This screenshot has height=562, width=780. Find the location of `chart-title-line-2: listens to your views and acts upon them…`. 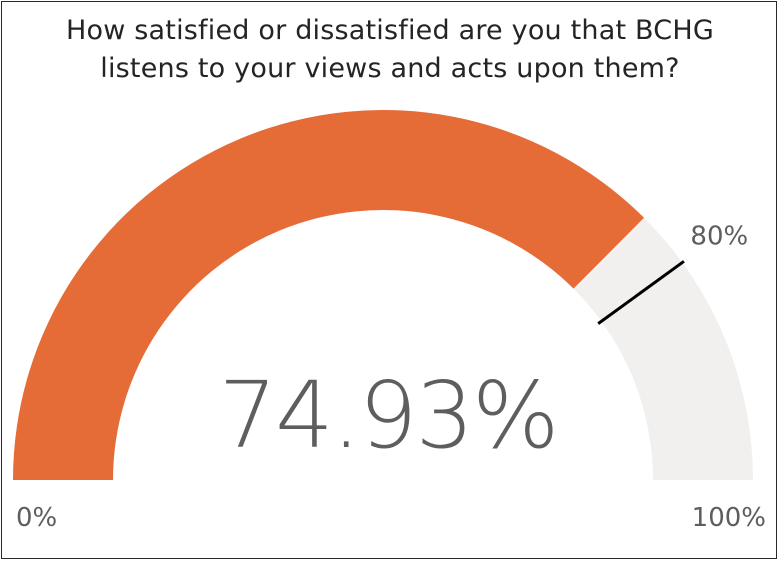

chart-title-line-2: listens to your views and acts upon them… is located at coordinates (390, 68).